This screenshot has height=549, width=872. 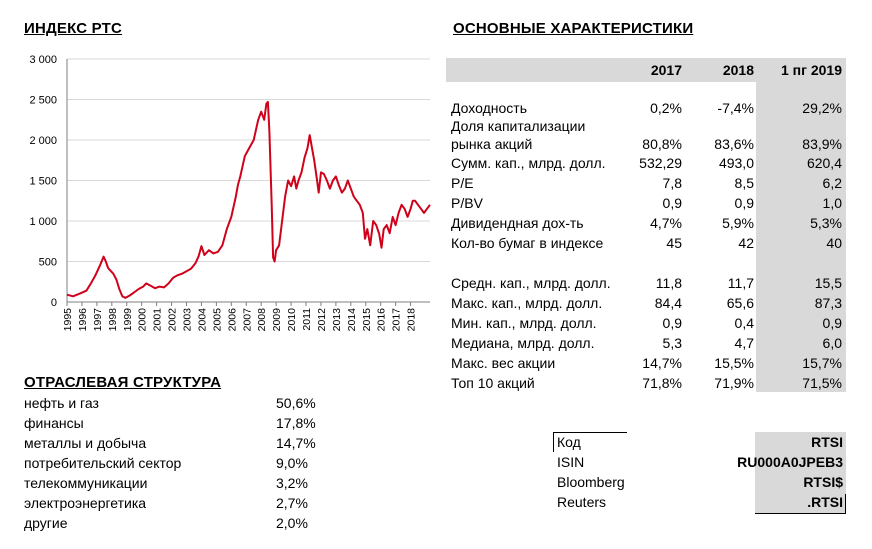 What do you see at coordinates (646, 183) in the screenshot?
I see `table-row-pe: P/E 7,8 8,5 6,2` at bounding box center [646, 183].